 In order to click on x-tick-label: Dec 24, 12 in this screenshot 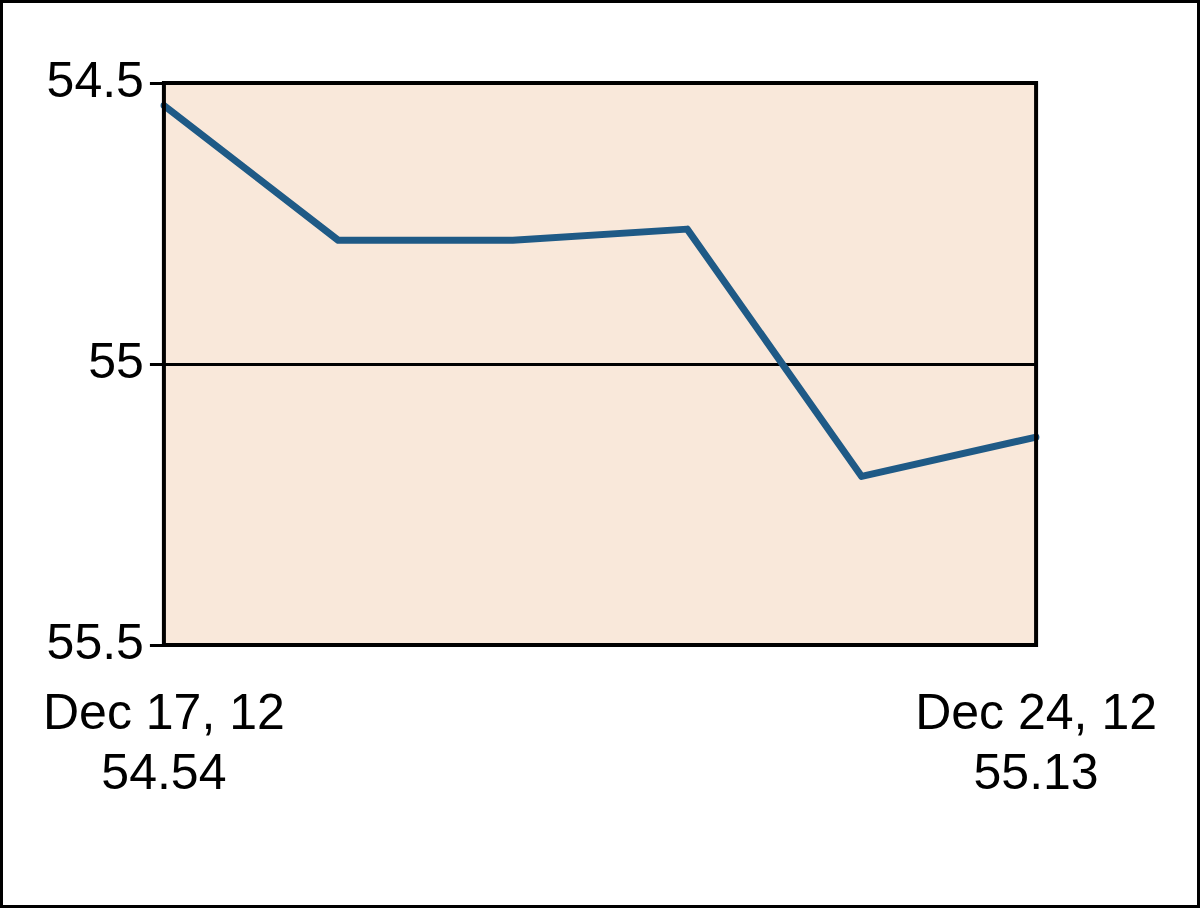, I will do `click(1036, 711)`.